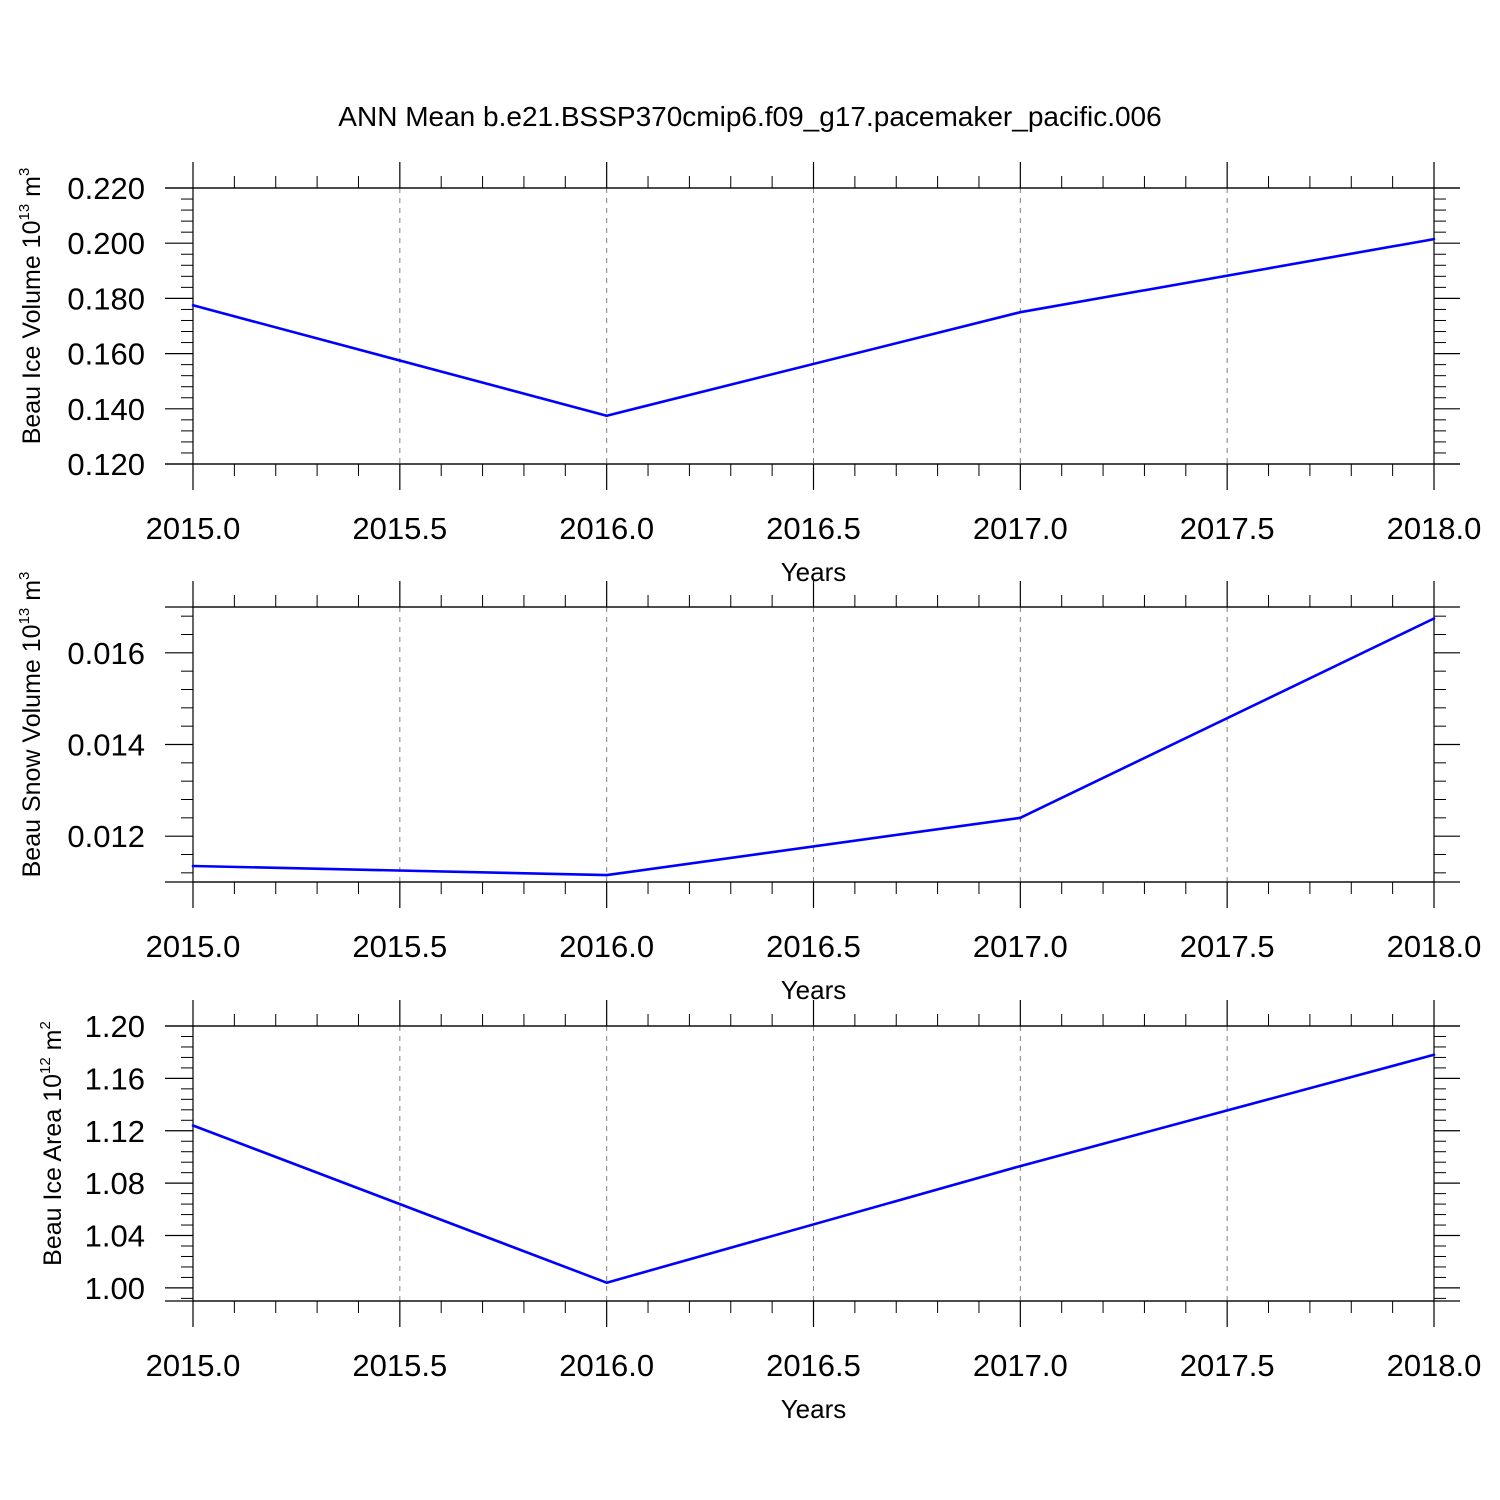 The height and width of the screenshot is (1500, 1500). Describe the element at coordinates (115, 1183) in the screenshot. I see `y-tick-label: 1.08` at that location.